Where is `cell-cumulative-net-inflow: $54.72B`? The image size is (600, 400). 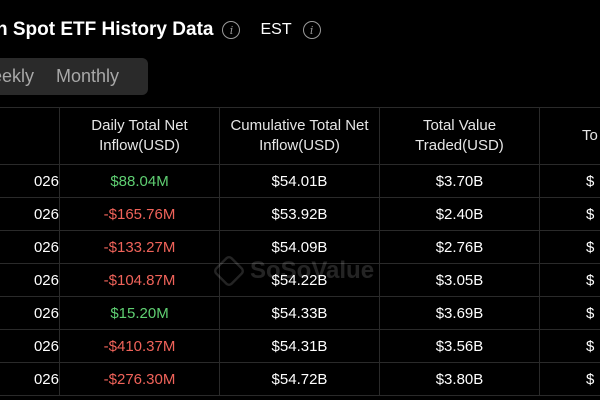
cell-cumulative-net-inflow: $54.72B is located at coordinates (300, 379).